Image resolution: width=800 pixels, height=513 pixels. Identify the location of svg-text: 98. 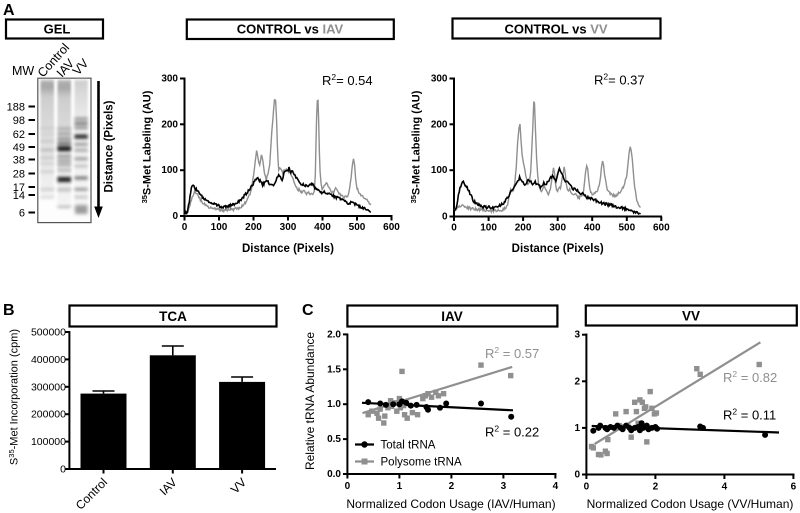
(19, 121).